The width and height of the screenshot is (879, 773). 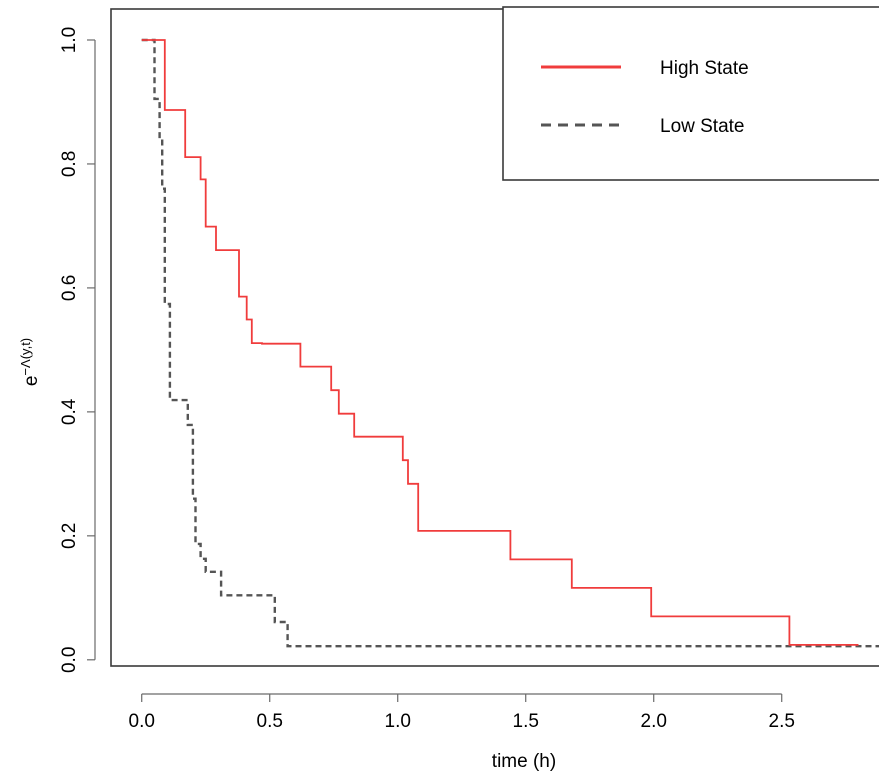 What do you see at coordinates (69, 536) in the screenshot?
I see `y-tick-label: 0.2` at bounding box center [69, 536].